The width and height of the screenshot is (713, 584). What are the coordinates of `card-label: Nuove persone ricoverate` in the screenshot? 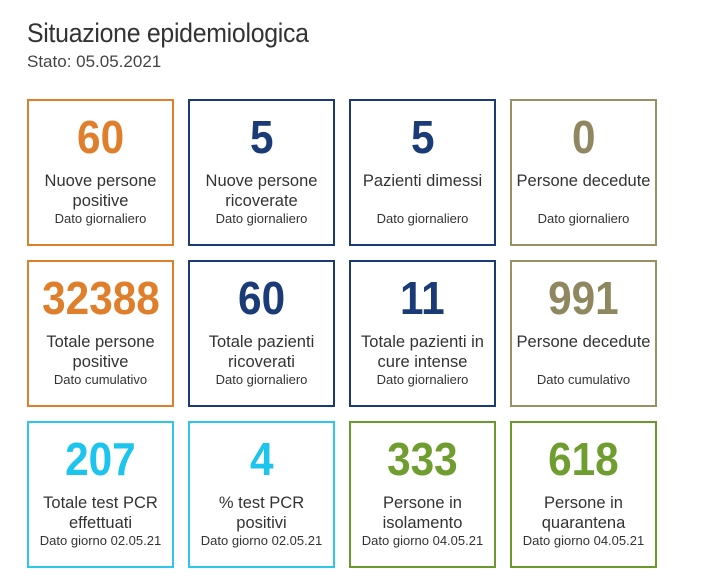 It's located at (261, 191).